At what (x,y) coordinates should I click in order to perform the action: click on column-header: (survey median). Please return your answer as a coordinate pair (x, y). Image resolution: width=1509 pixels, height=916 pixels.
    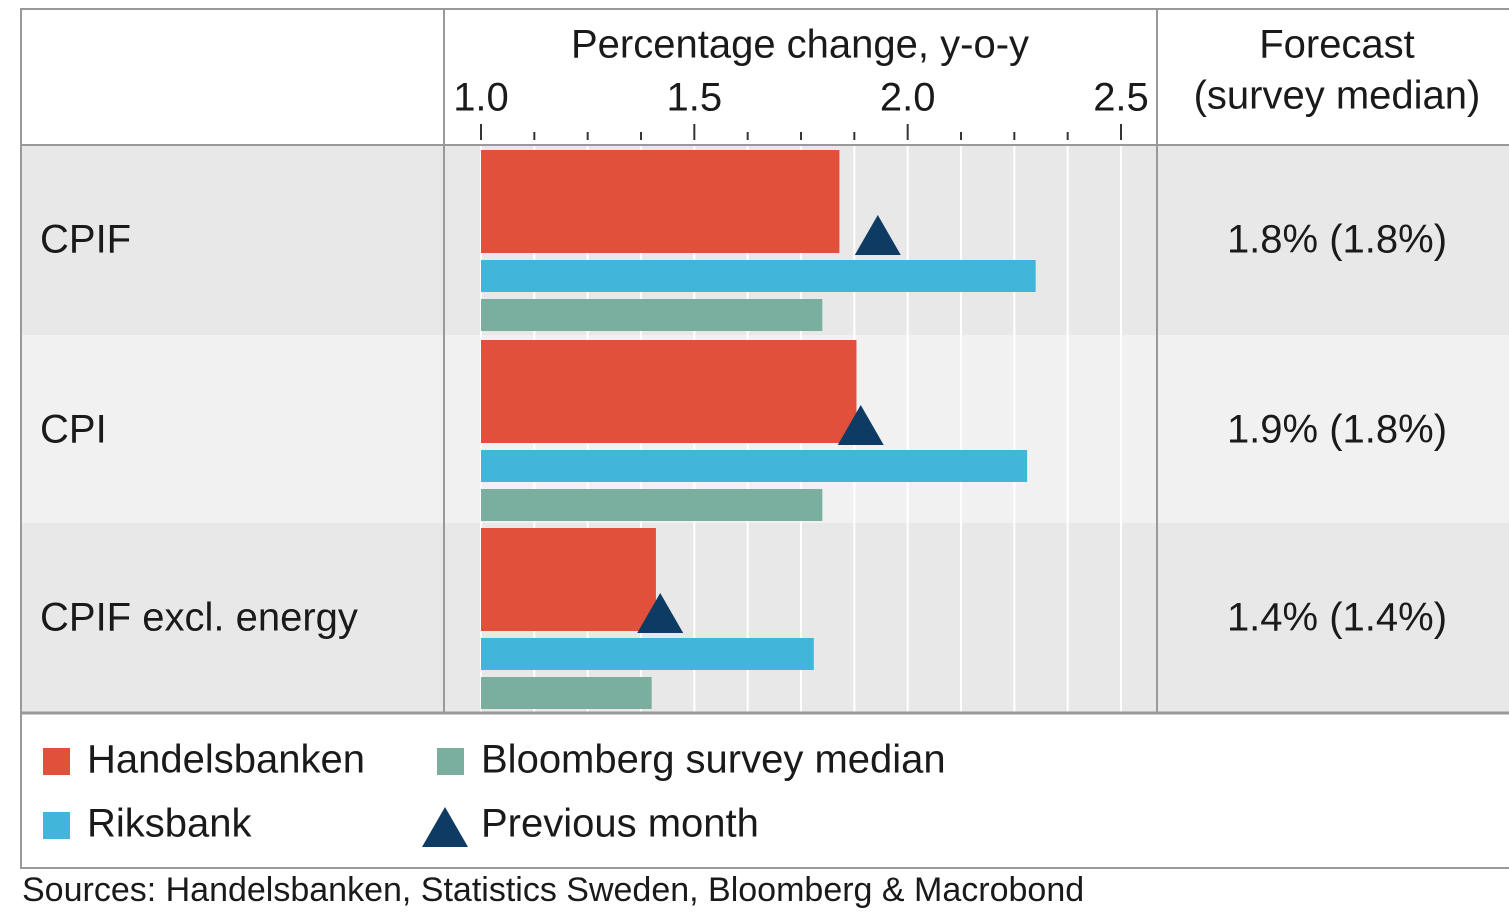
    Looking at the image, I should click on (1337, 96).